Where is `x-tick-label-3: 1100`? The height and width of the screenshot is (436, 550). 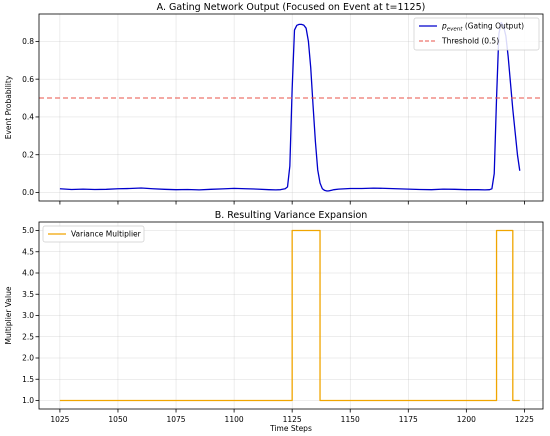
x-tick-label-3: 1100 is located at coordinates (234, 419).